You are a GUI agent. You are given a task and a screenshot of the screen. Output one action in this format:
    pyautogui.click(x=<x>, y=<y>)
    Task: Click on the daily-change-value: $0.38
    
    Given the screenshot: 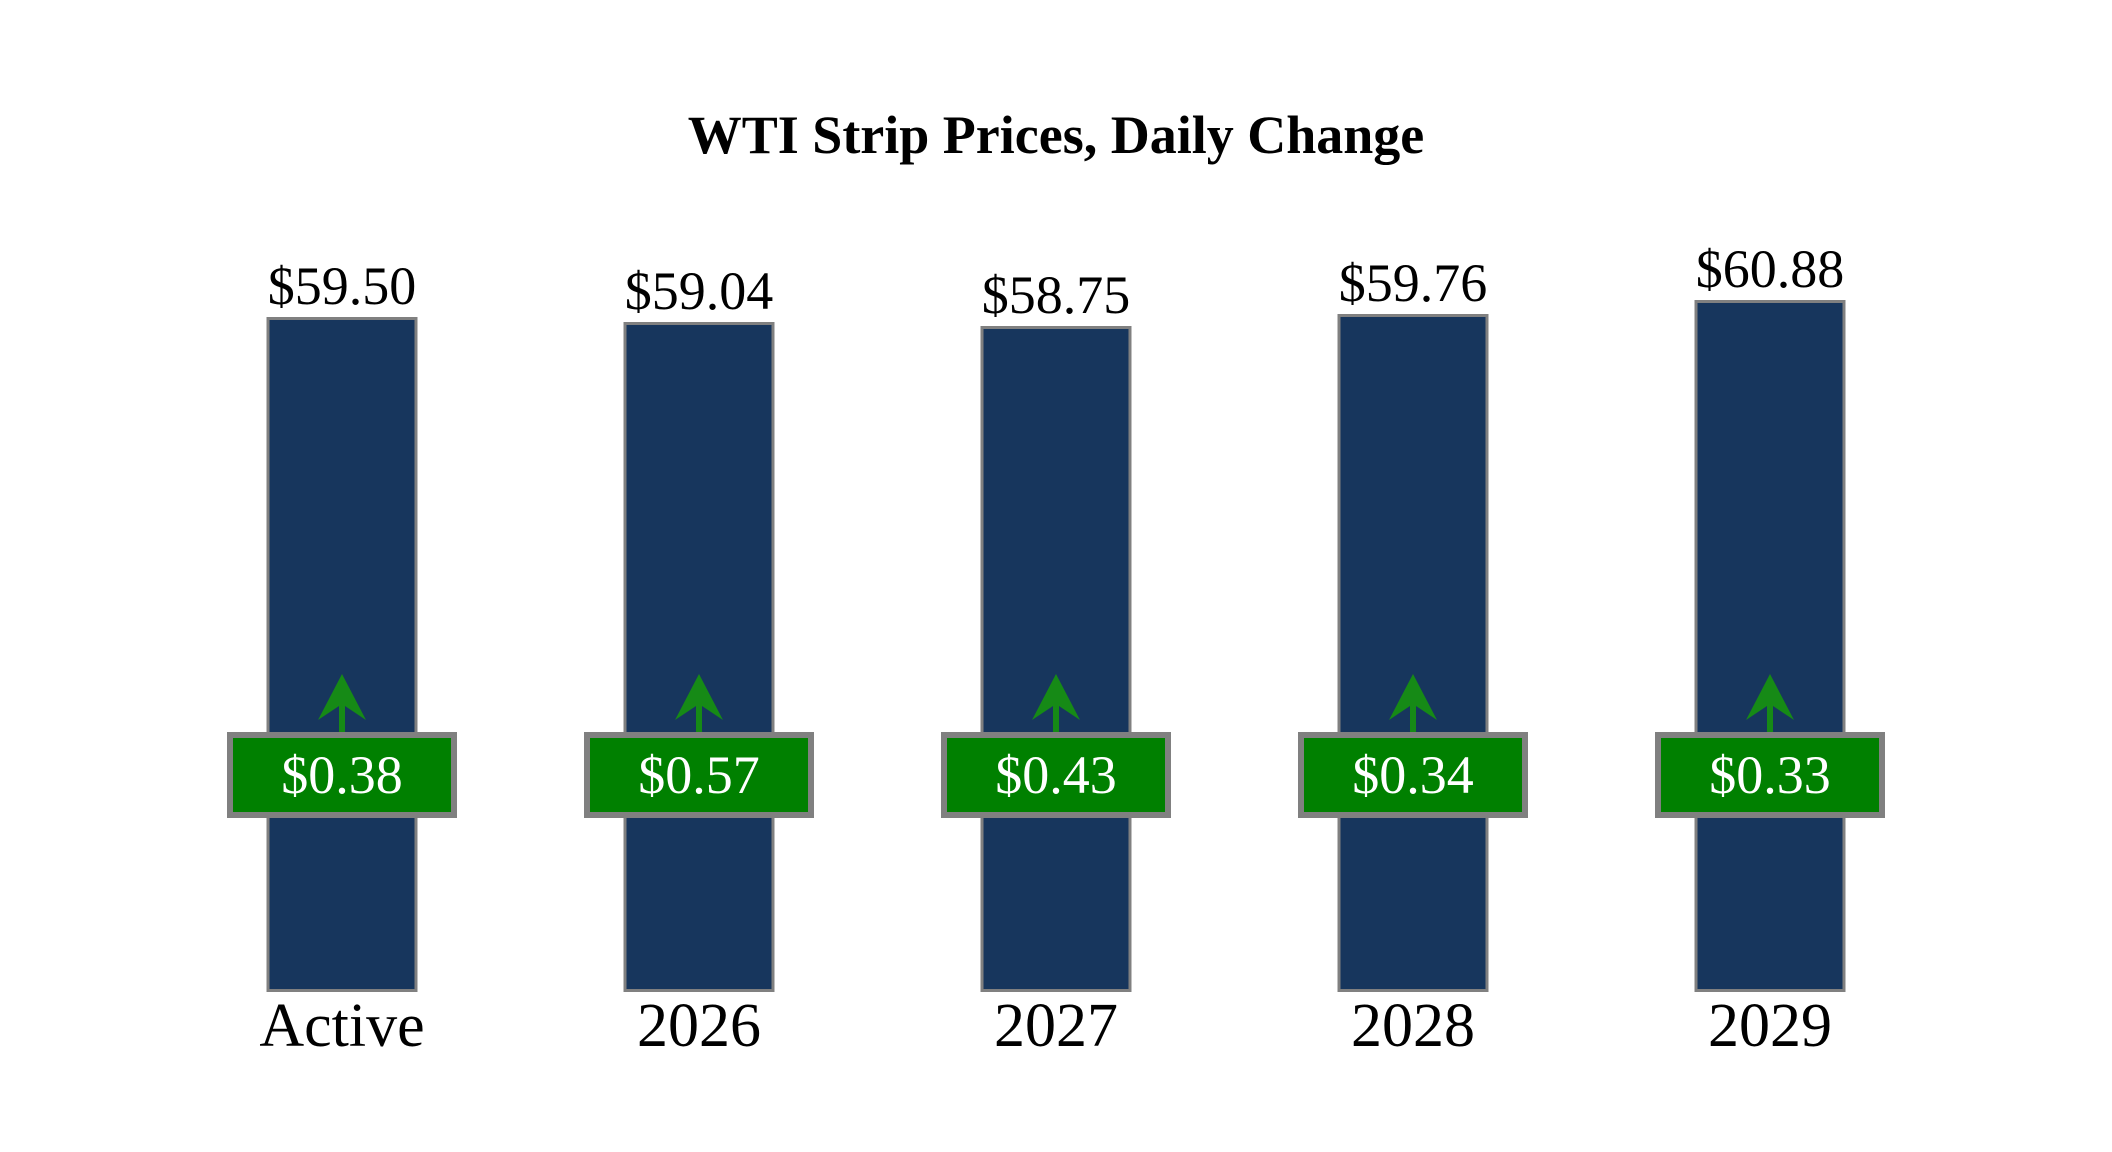 What is the action you would take?
    pyautogui.click(x=342, y=775)
    